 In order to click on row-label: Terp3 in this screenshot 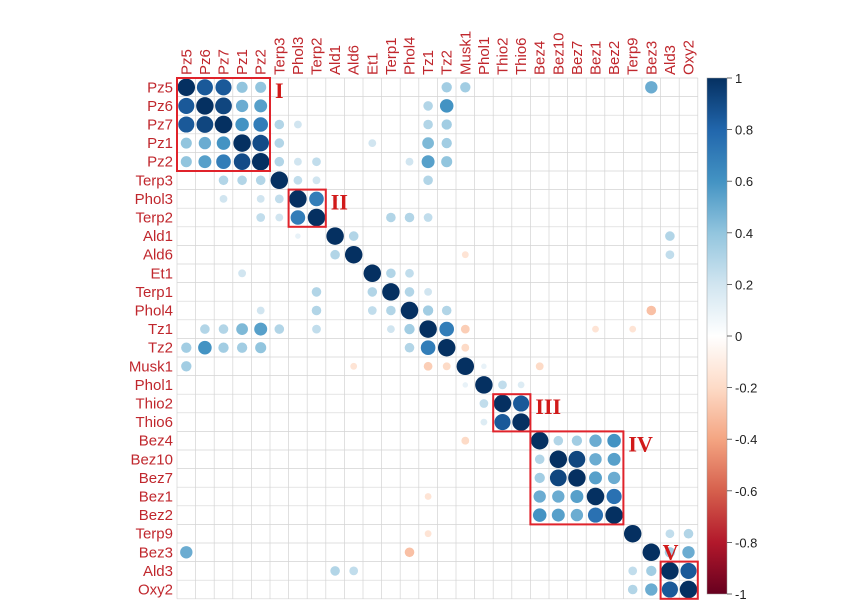, I will do `click(154, 180)`.